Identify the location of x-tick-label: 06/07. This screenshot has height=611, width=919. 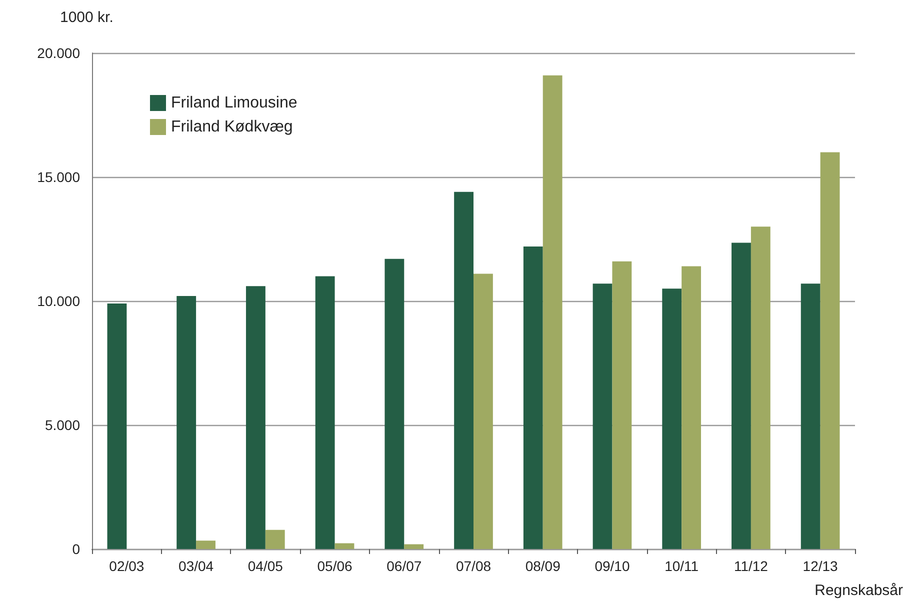
(404, 566).